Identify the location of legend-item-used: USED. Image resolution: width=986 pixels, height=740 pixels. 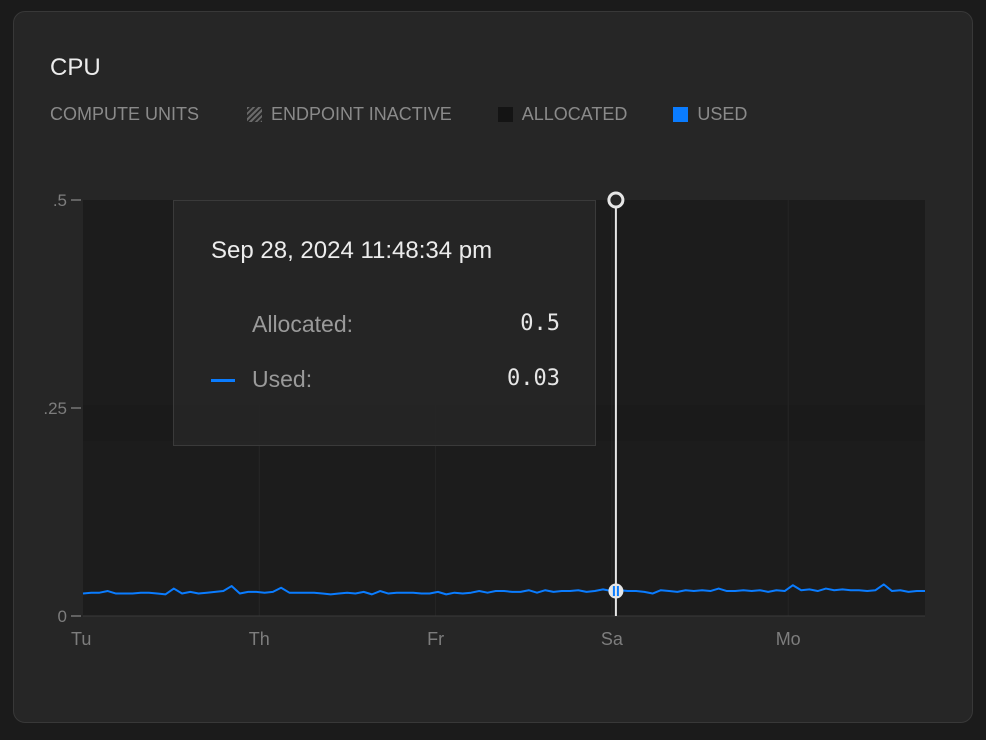
(710, 114).